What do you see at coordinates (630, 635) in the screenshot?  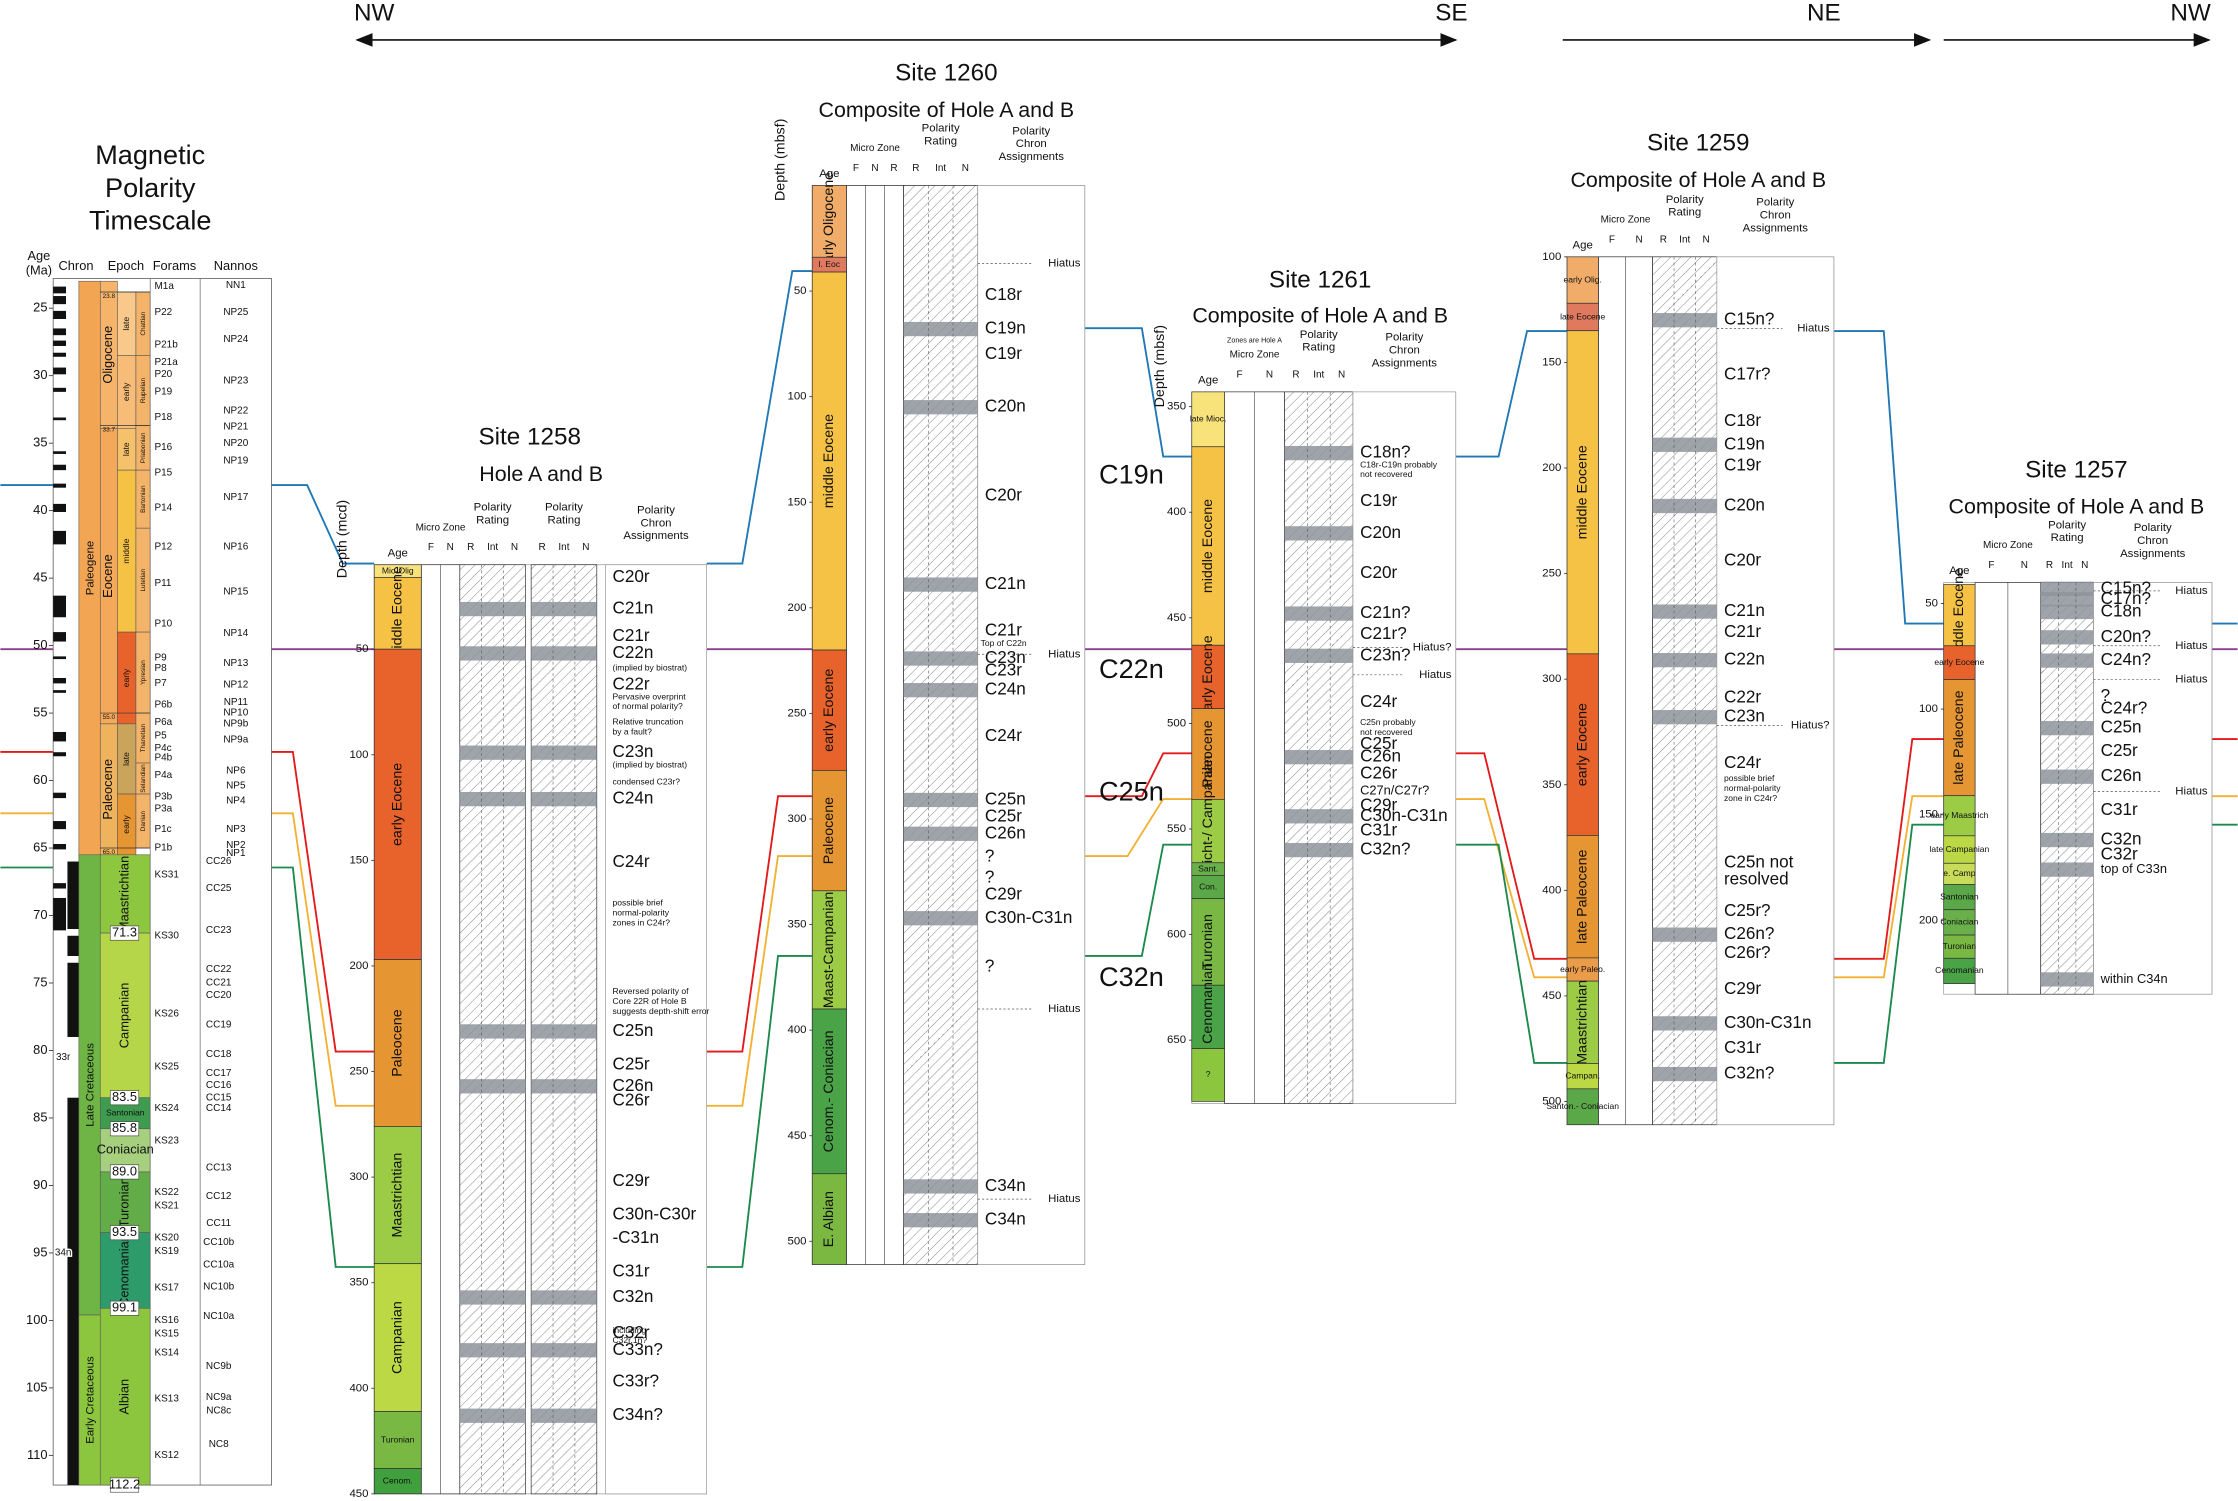 I see `chron-assignment: C21r` at bounding box center [630, 635].